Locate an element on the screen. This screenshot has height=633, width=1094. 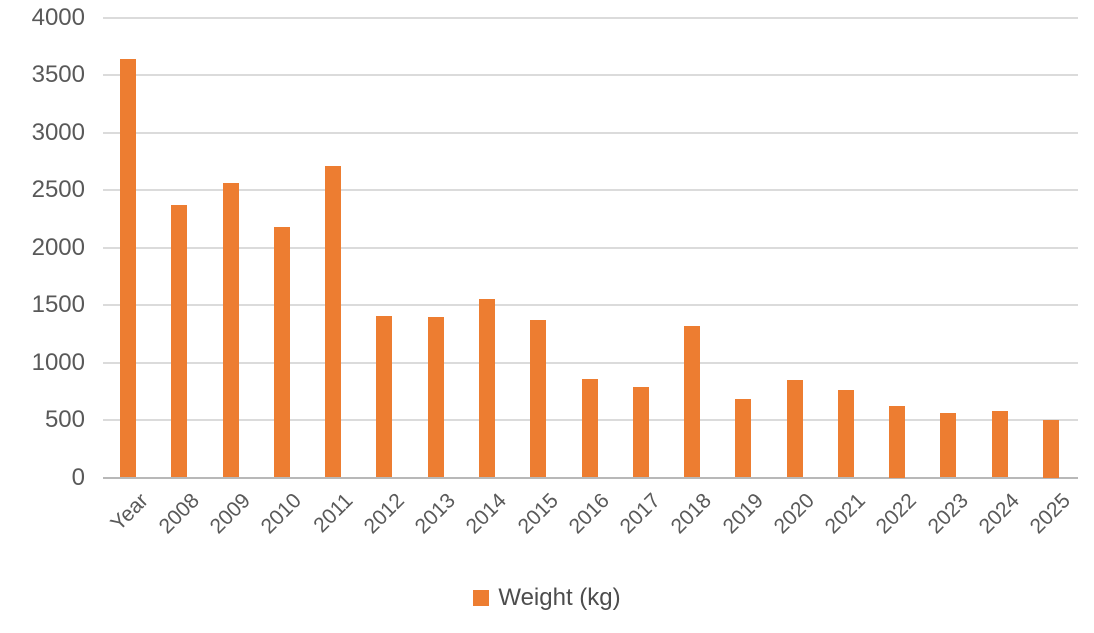
bar-2025 is located at coordinates (1051, 449).